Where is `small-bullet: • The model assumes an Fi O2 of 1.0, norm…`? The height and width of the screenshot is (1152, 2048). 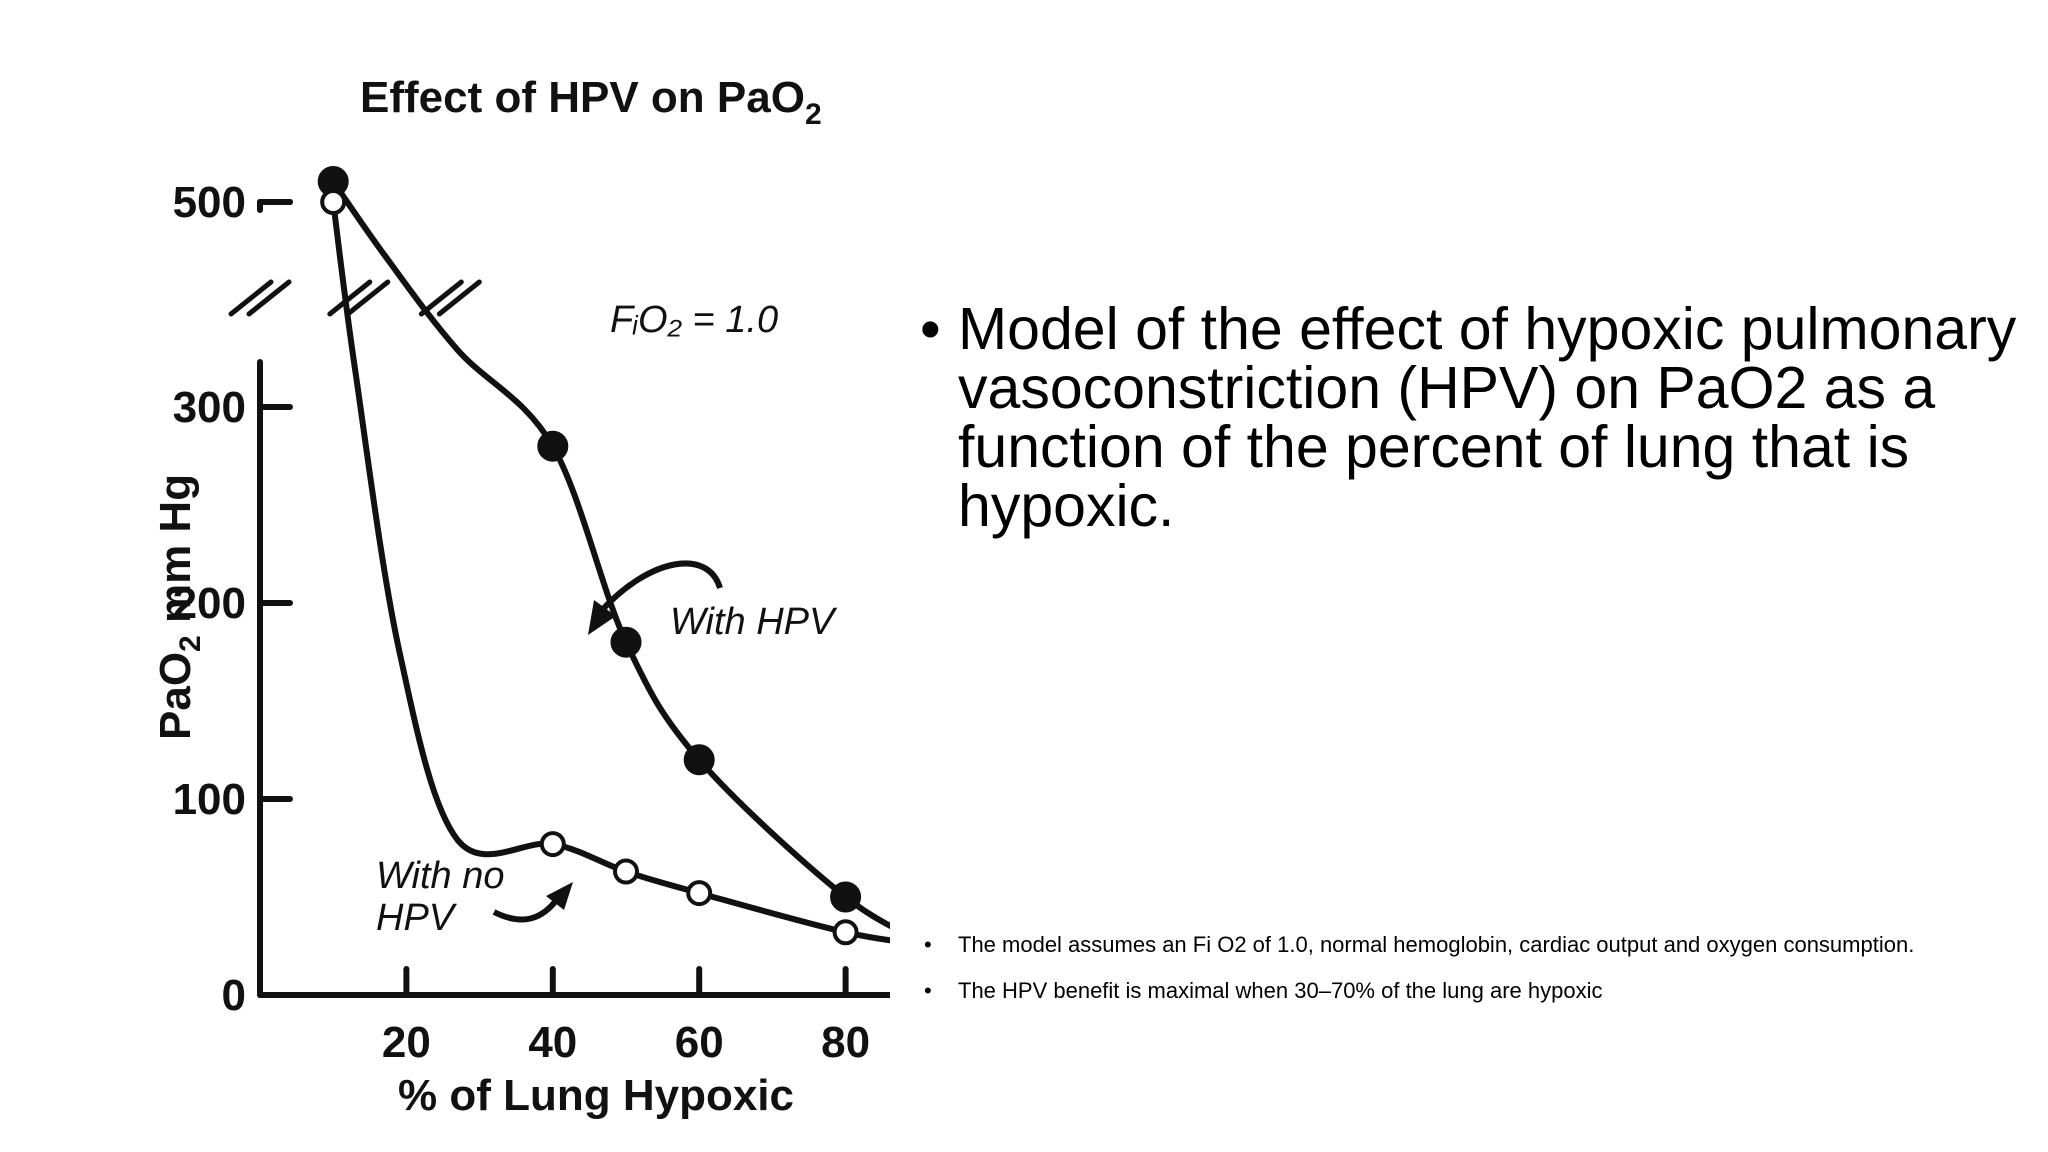 small-bullet: • The model assumes an Fi O2 of 1.0, norm… is located at coordinates (1460, 944).